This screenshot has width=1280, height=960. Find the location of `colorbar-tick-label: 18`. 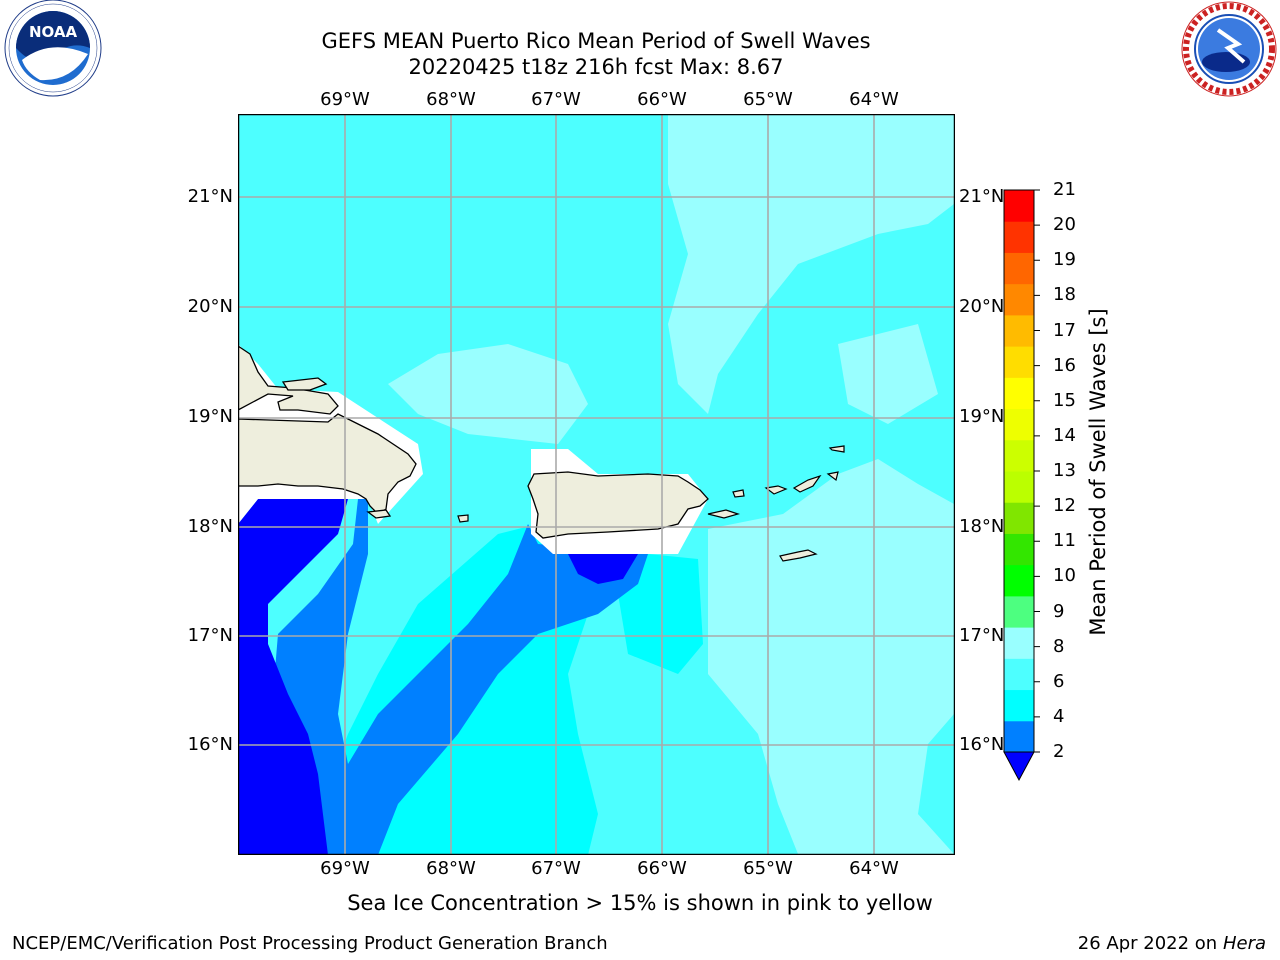

colorbar-tick-label: 18 is located at coordinates (1064, 295).